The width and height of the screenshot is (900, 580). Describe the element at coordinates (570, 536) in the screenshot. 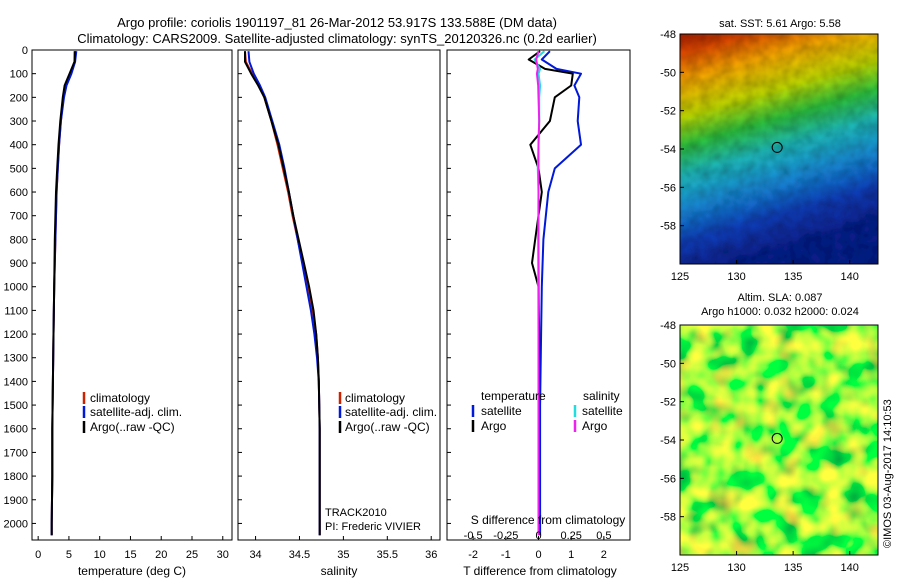

I see `s-diff-tick-label: 0.25` at that location.